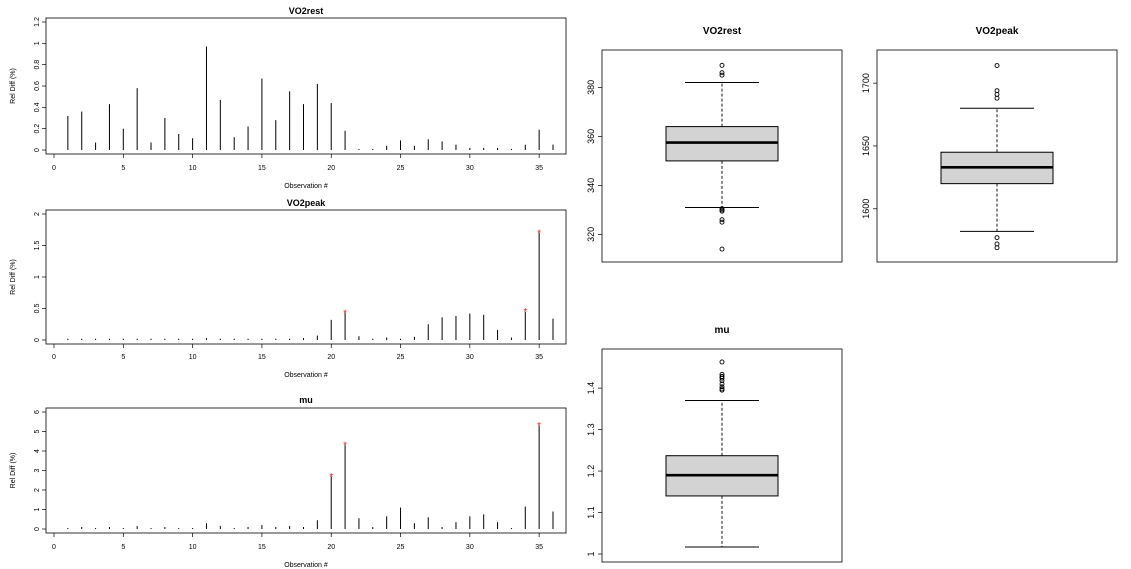 This screenshot has width=1131, height=569. Describe the element at coordinates (37, 65) in the screenshot. I see `y-tick-label: 0.8` at that location.